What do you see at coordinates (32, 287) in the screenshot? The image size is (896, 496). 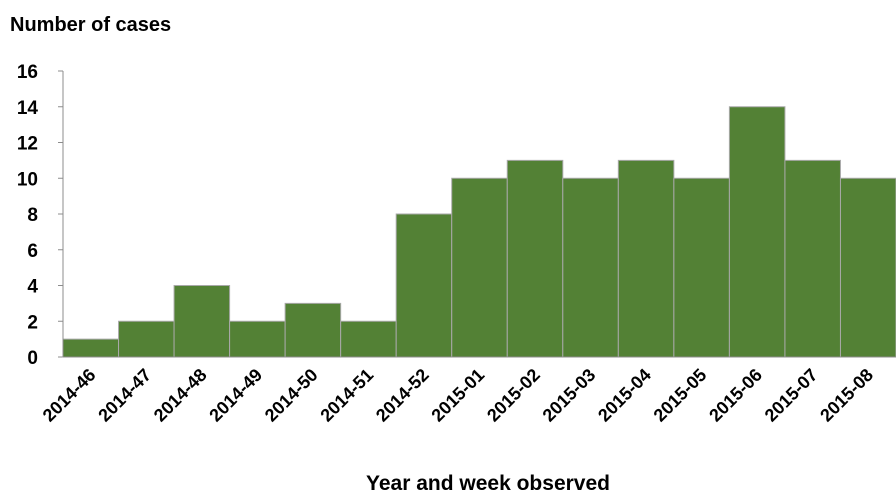 I see `y-tick-label: 4` at bounding box center [32, 287].